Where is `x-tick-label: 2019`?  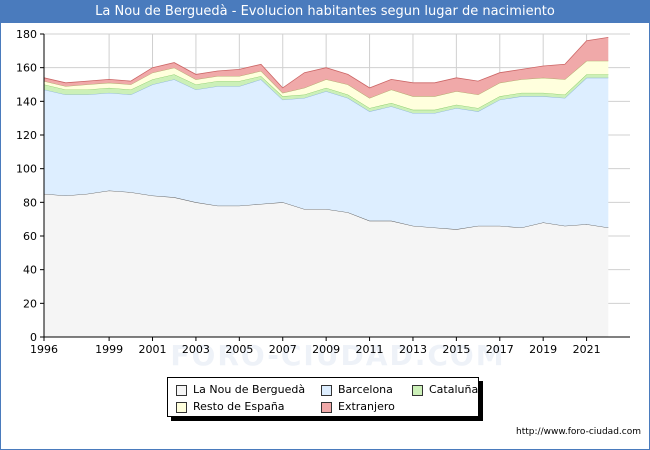 x-tick-label: 2019 is located at coordinates (543, 349).